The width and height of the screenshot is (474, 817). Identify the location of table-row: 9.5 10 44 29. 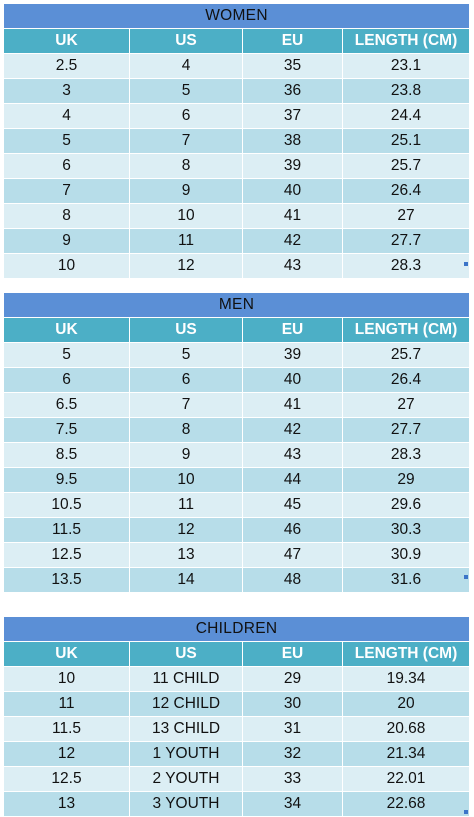
(237, 480).